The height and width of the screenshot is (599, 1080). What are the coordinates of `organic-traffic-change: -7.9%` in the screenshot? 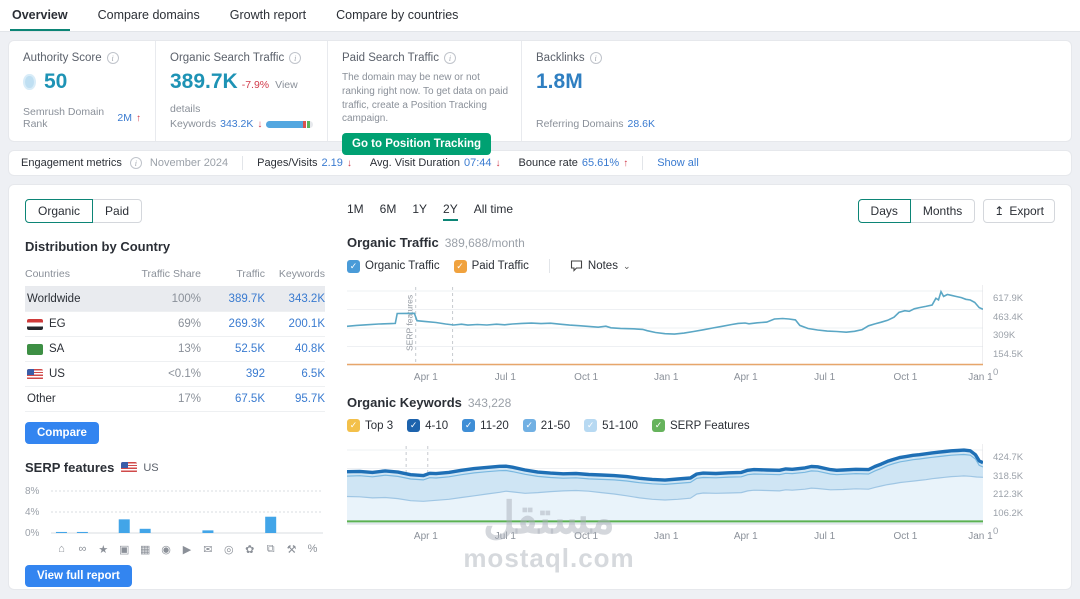 It's located at (255, 85).